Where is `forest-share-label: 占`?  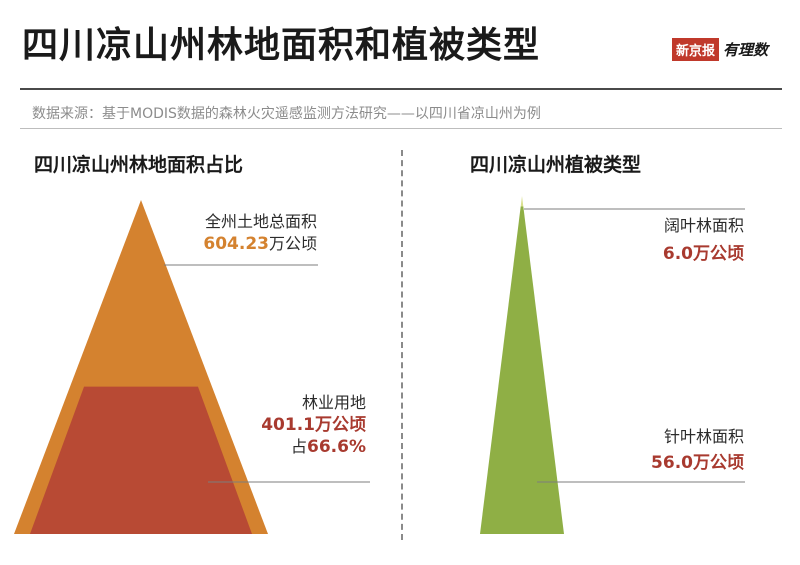
forest-share-label: 占 is located at coordinates (299, 446).